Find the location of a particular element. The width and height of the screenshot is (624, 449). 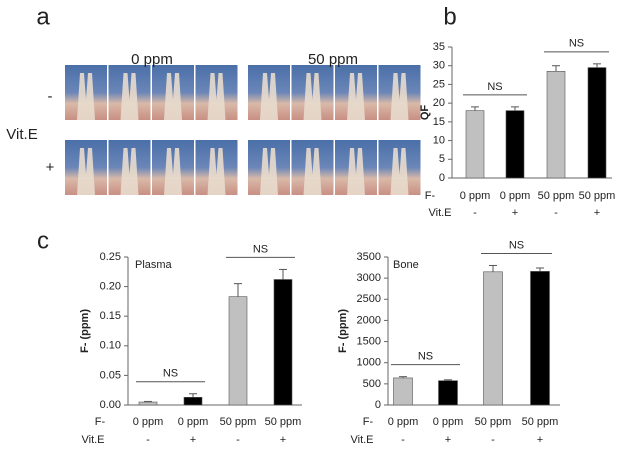

y-tick-label: 30 is located at coordinates (439, 66).